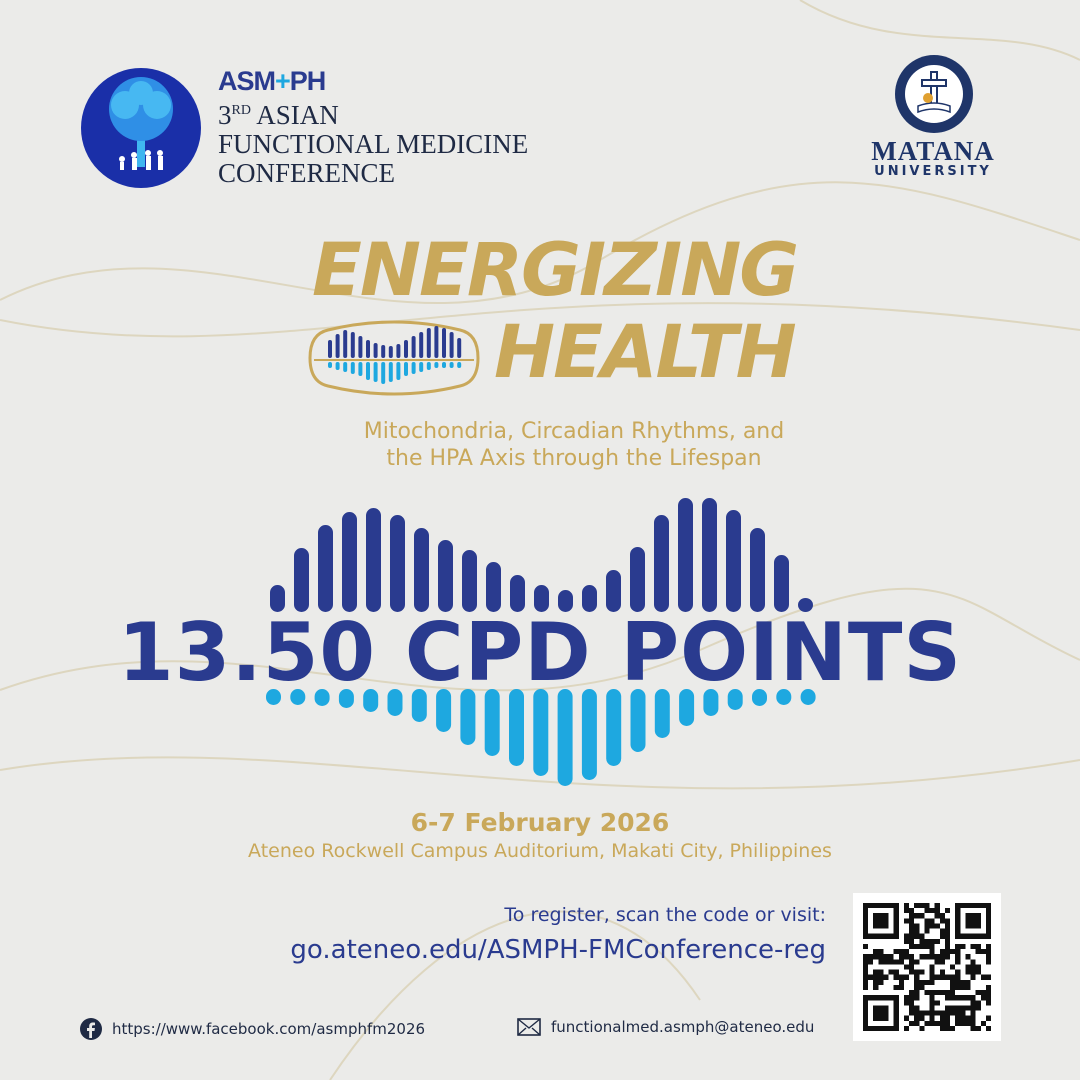 This screenshot has width=1080, height=1080. I want to click on email-link: functionalmed.asmph@ateneo.edu, so click(665, 1027).